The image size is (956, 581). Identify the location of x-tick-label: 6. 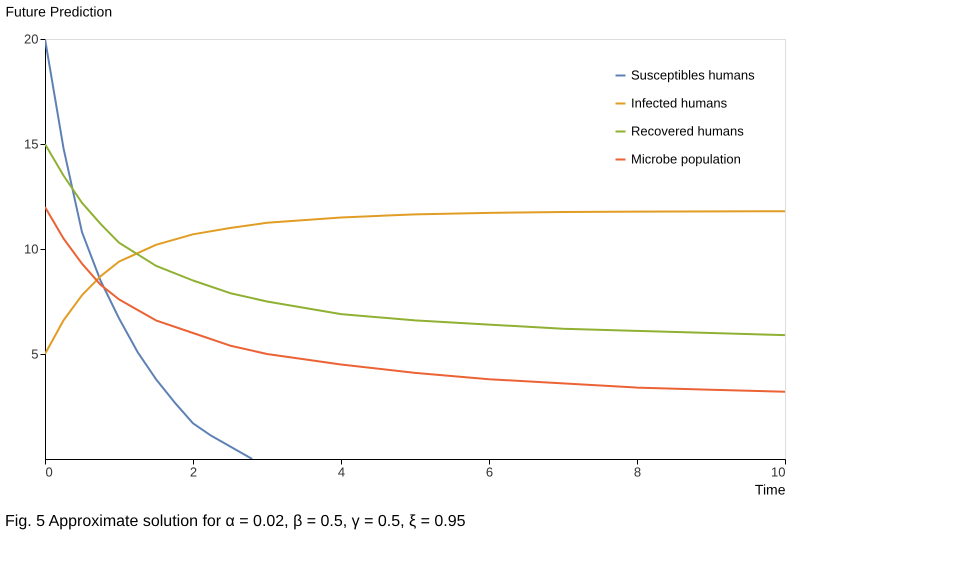
(490, 472).